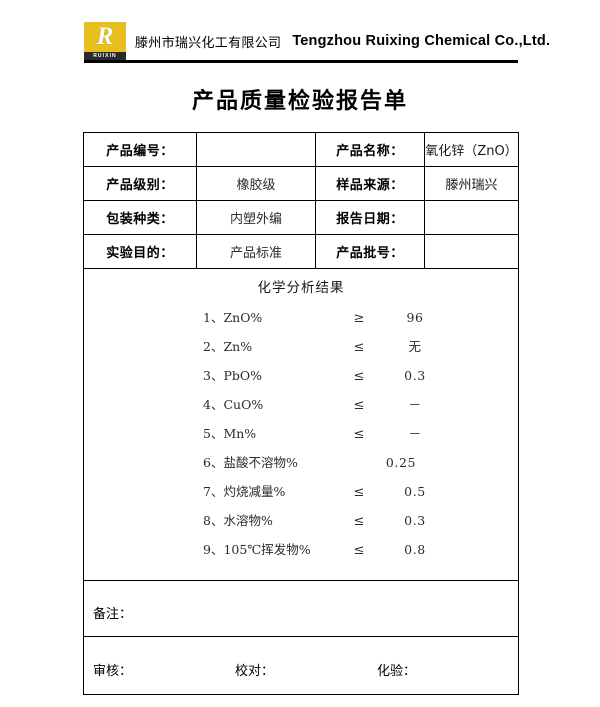 This screenshot has width=600, height=707. I want to click on chemical-item-name: 9、105℃挥发物%, so click(257, 549).